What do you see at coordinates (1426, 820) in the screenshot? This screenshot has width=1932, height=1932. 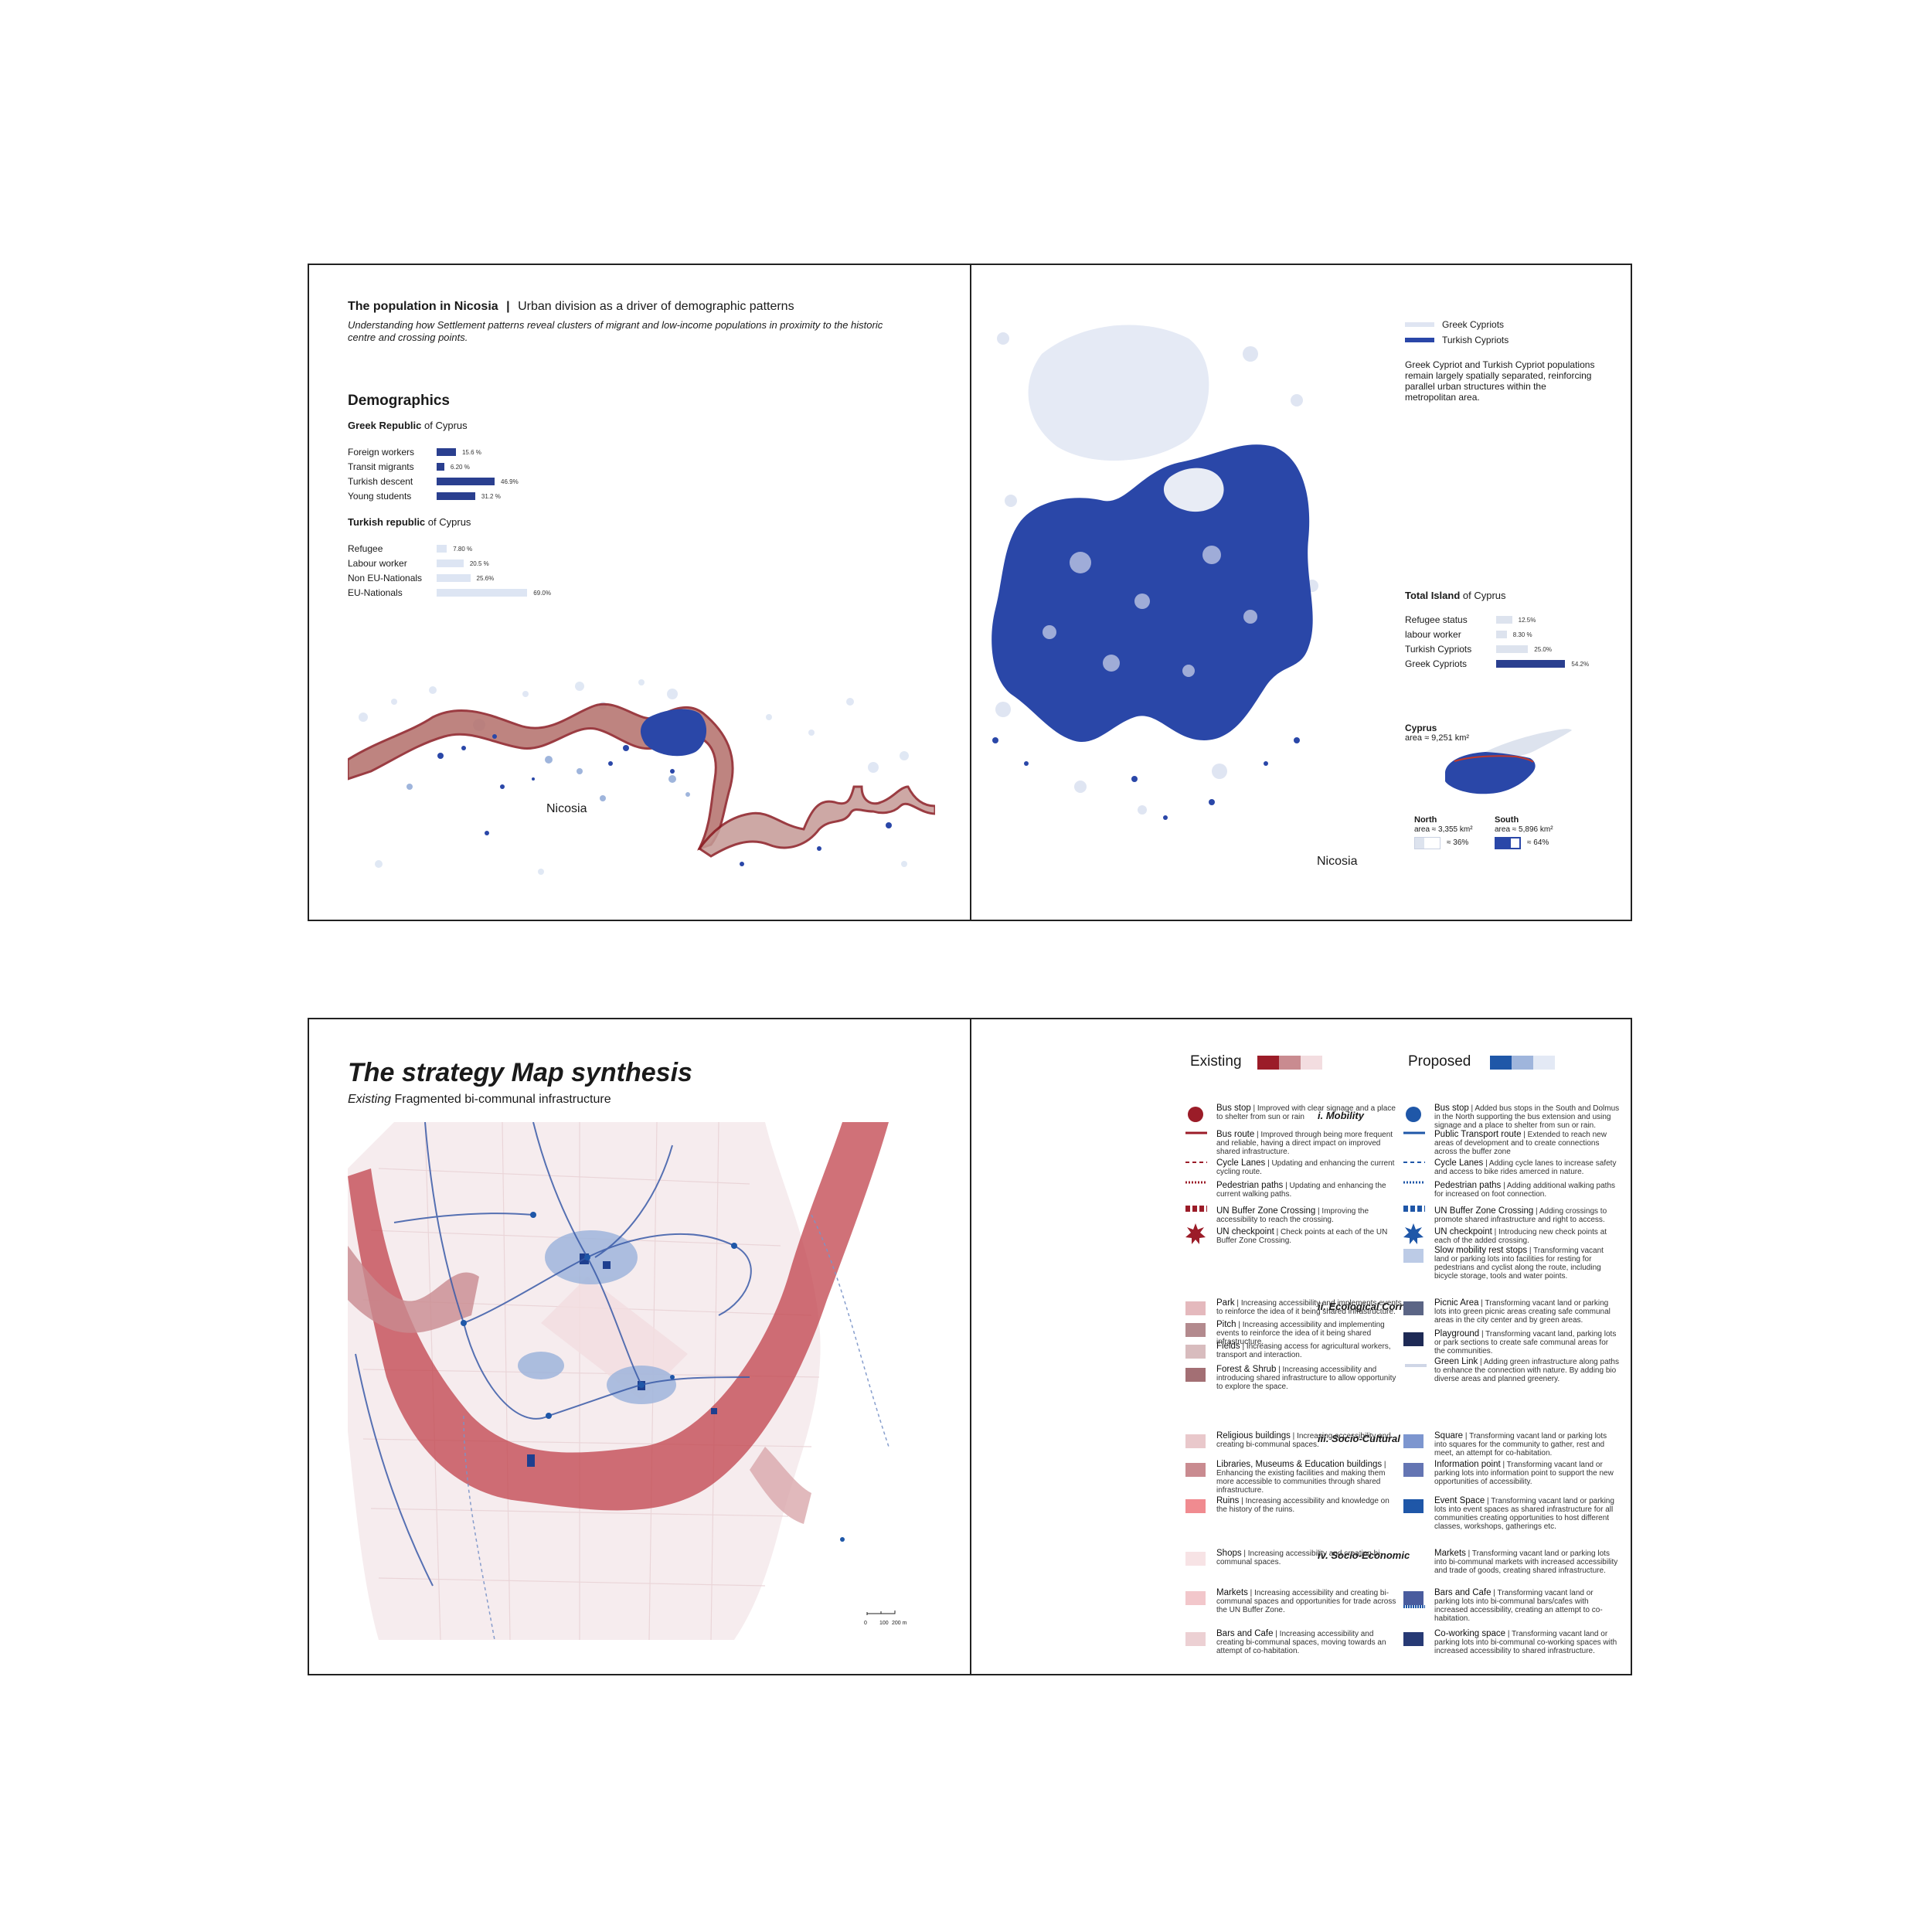 I see `north-label: North` at bounding box center [1426, 820].